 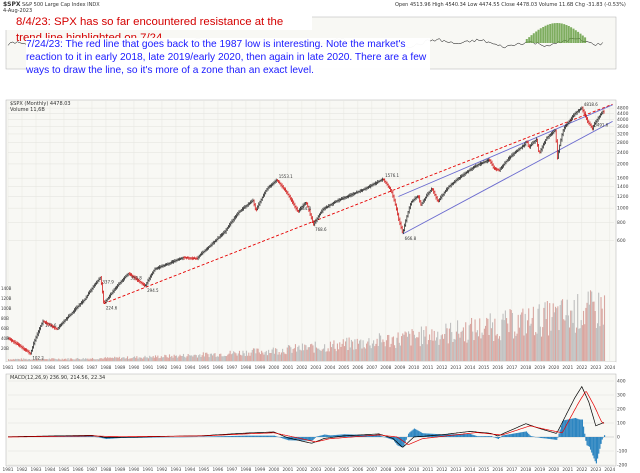 What do you see at coordinates (5, 338) in the screenshot?
I see `volume-tick-label: 40B` at bounding box center [5, 338].